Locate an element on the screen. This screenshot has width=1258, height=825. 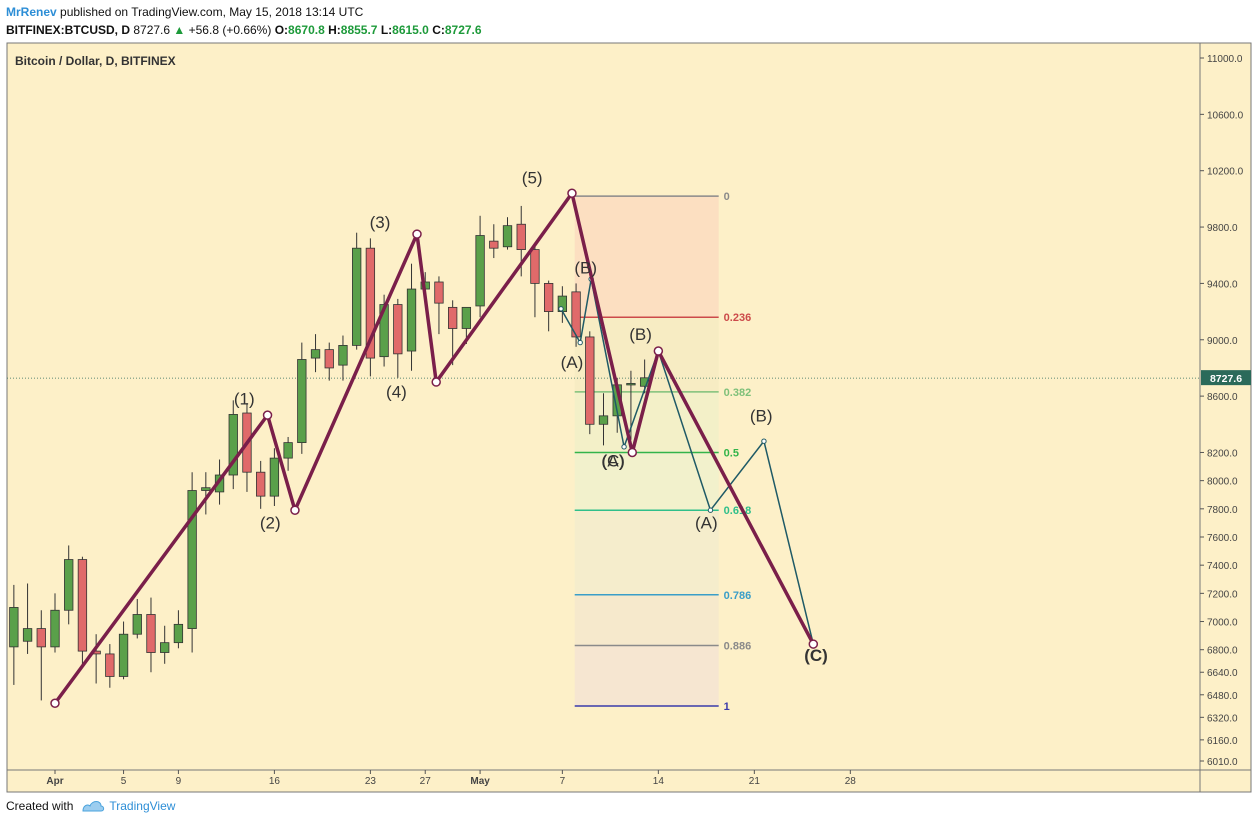
chart-title: Bitcoin / Dollar, D, BITFINEX is located at coordinates (95, 61).